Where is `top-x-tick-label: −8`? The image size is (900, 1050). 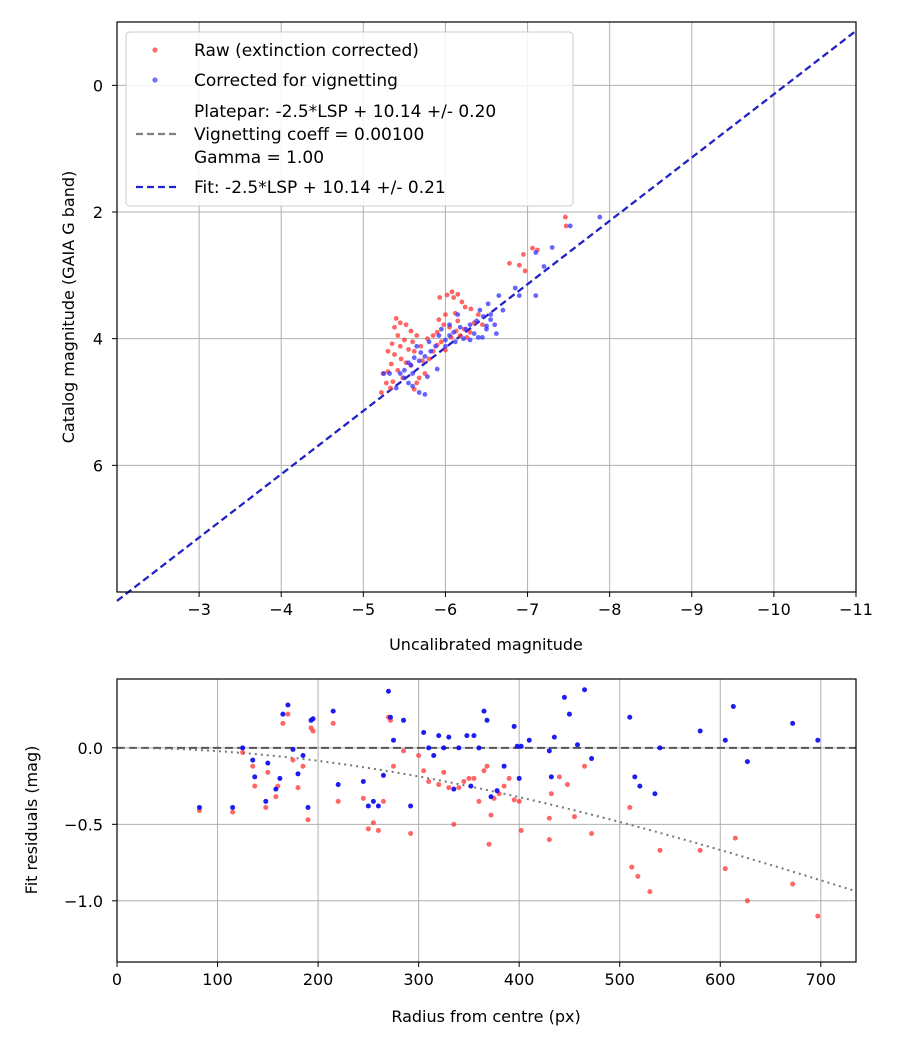 top-x-tick-label: −8 is located at coordinates (610, 609).